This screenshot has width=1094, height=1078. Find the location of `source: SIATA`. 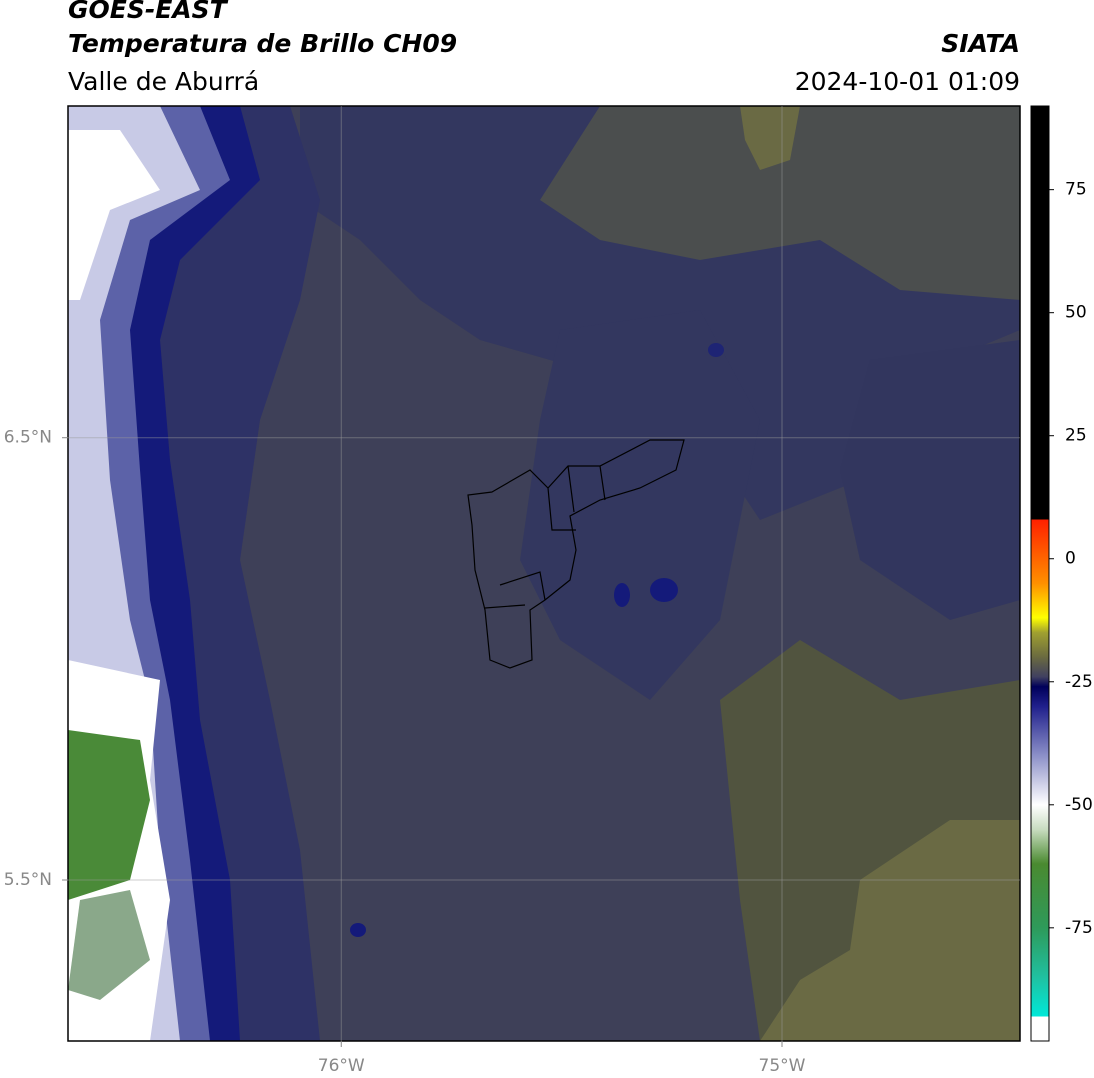

source: SIATA is located at coordinates (980, 43).